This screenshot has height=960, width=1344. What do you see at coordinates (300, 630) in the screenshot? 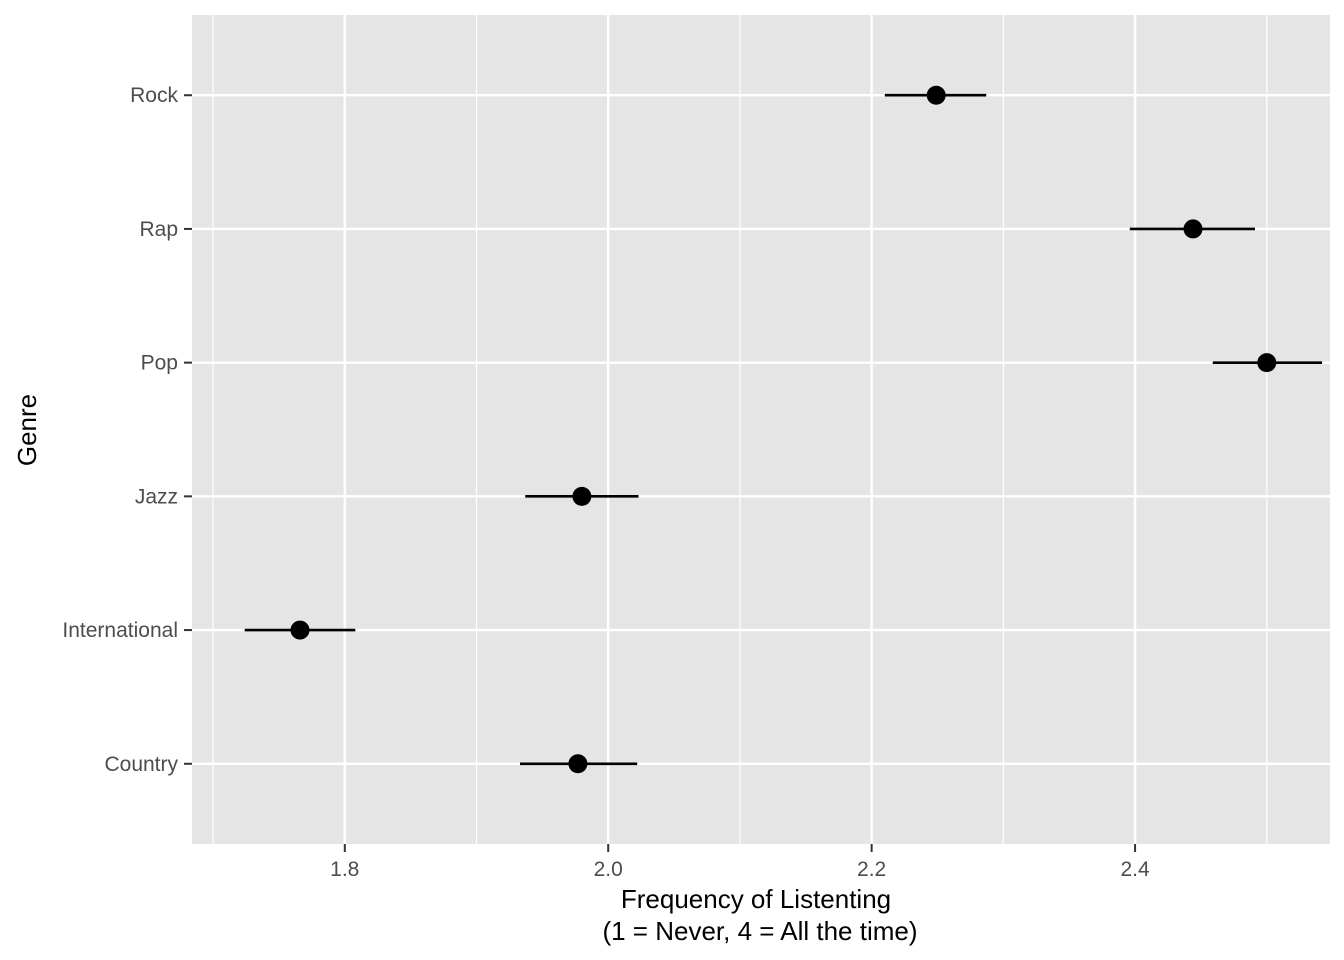
I see `point-international` at bounding box center [300, 630].